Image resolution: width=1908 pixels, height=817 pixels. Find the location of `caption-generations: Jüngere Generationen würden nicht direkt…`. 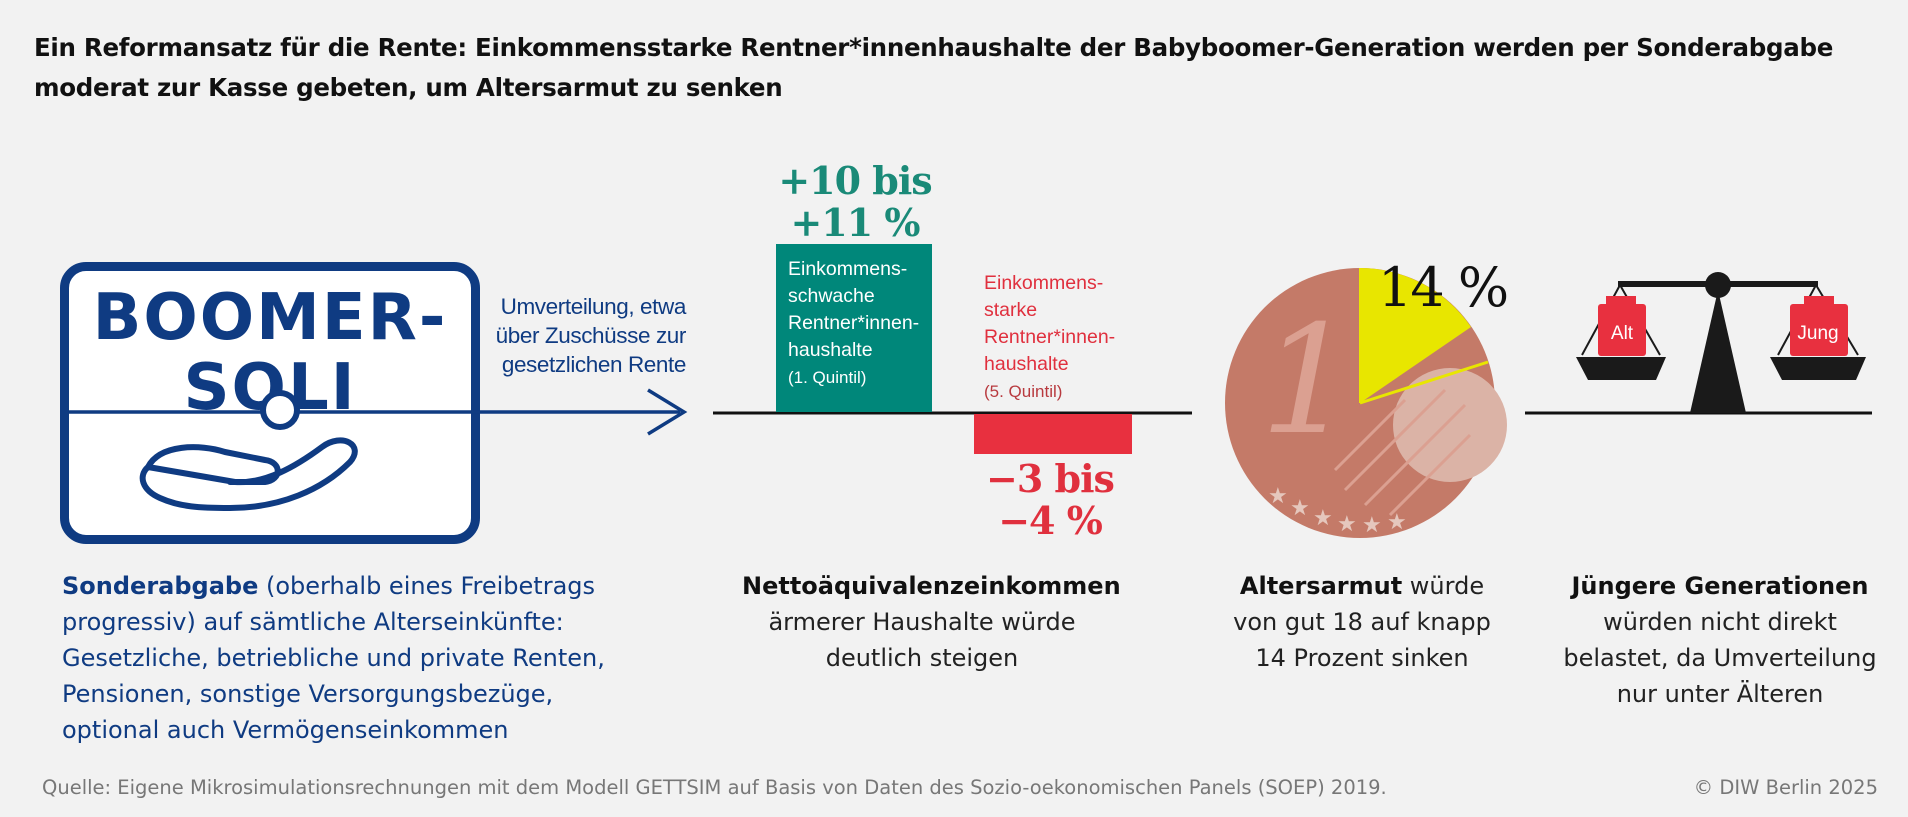

caption-generations: Jüngere Generationen würden nicht direkt… is located at coordinates (1720, 640).